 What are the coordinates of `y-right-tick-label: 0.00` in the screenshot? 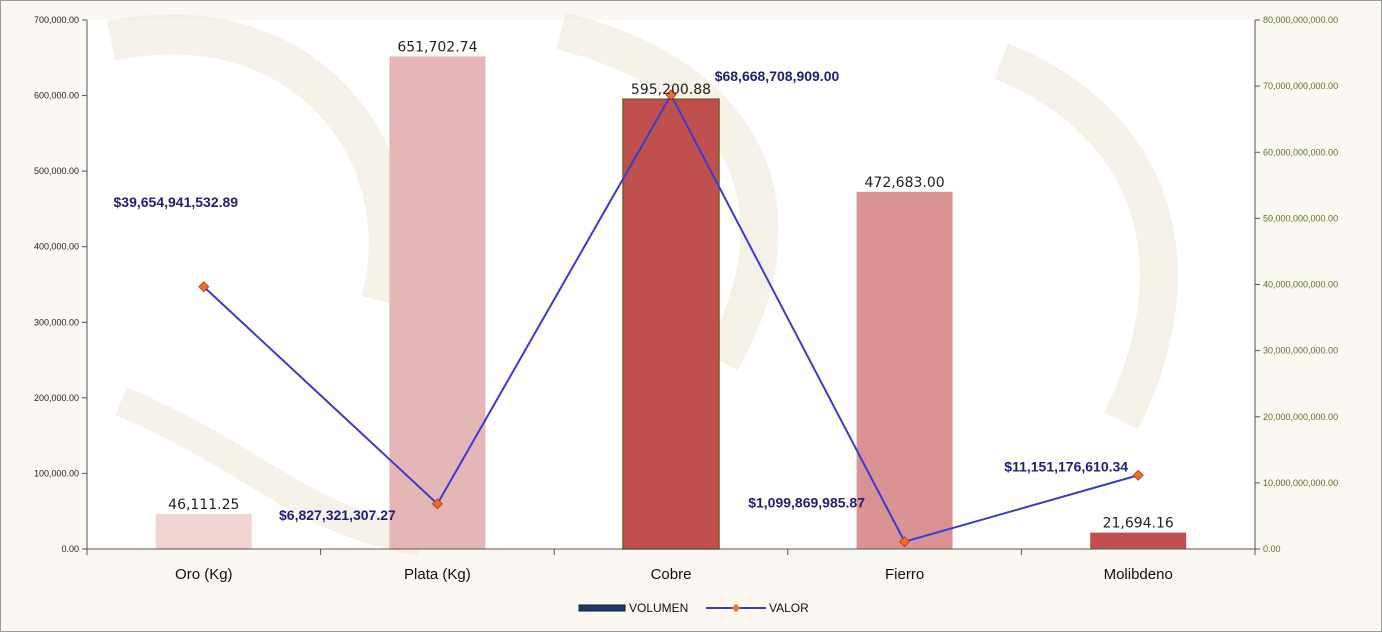 It's located at (1272, 549).